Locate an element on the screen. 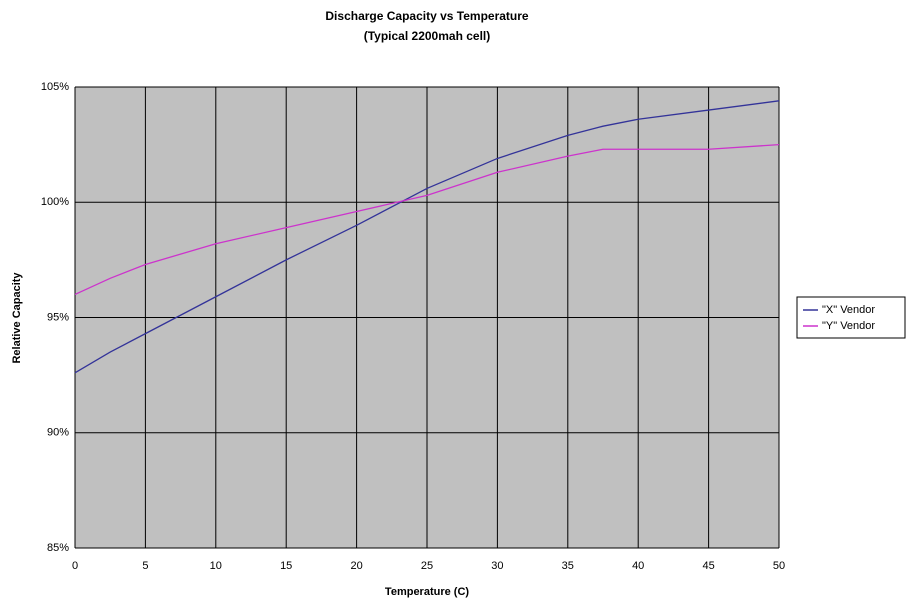 The width and height of the screenshot is (906, 606). x-tick-label: 5 is located at coordinates (145, 566).